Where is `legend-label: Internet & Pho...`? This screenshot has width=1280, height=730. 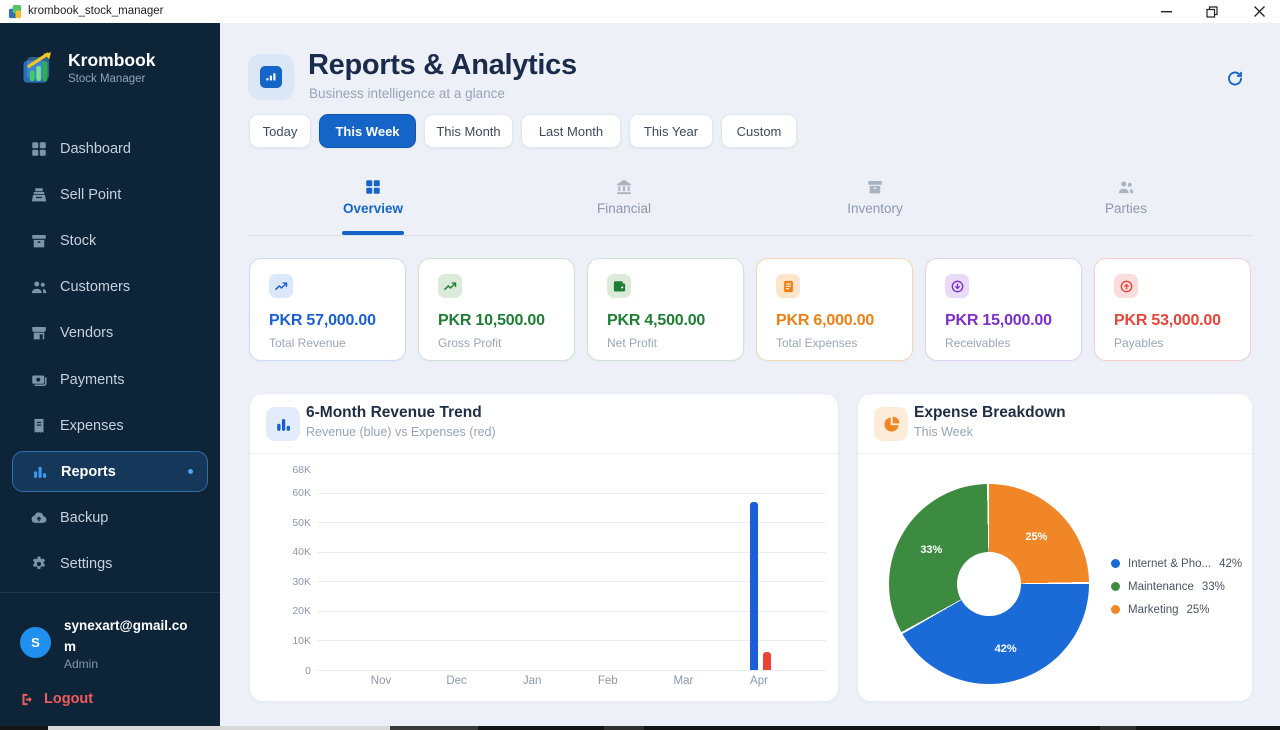 legend-label: Internet & Pho... is located at coordinates (1170, 563).